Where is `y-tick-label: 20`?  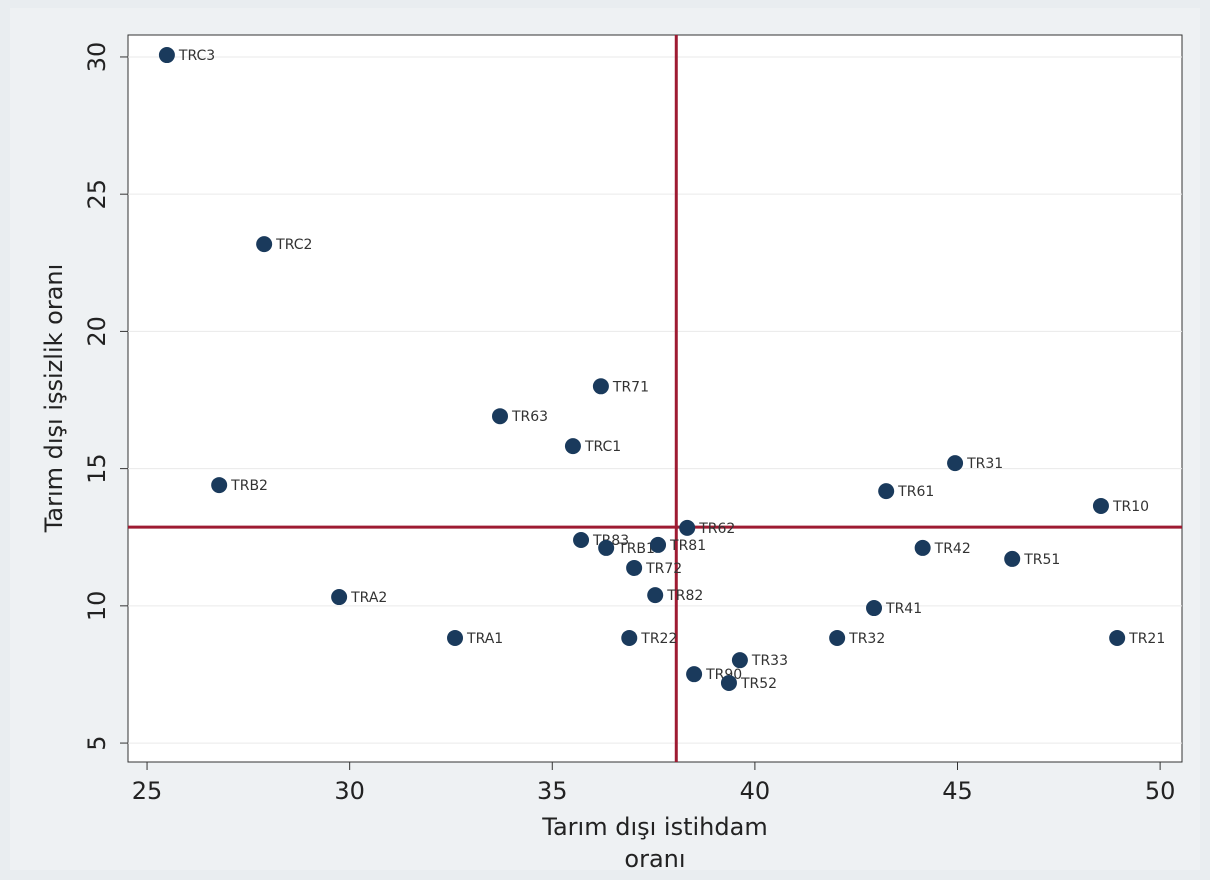
y-tick-label: 20 is located at coordinates (97, 331).